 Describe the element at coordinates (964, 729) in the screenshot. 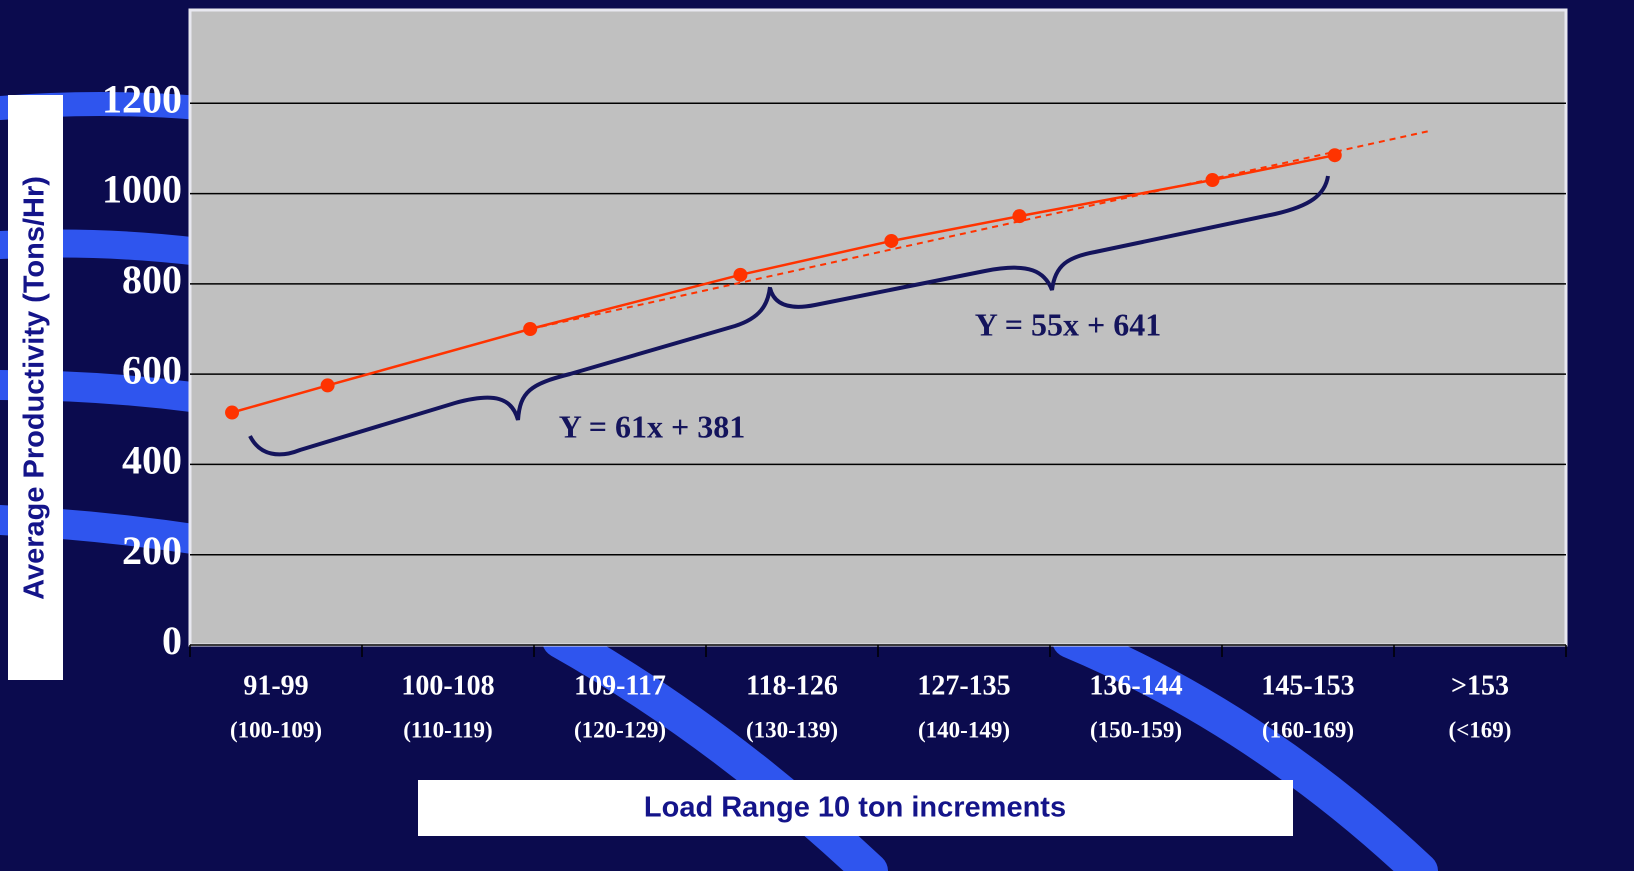

I see `x-tick-sublabel: (140-149)` at that location.